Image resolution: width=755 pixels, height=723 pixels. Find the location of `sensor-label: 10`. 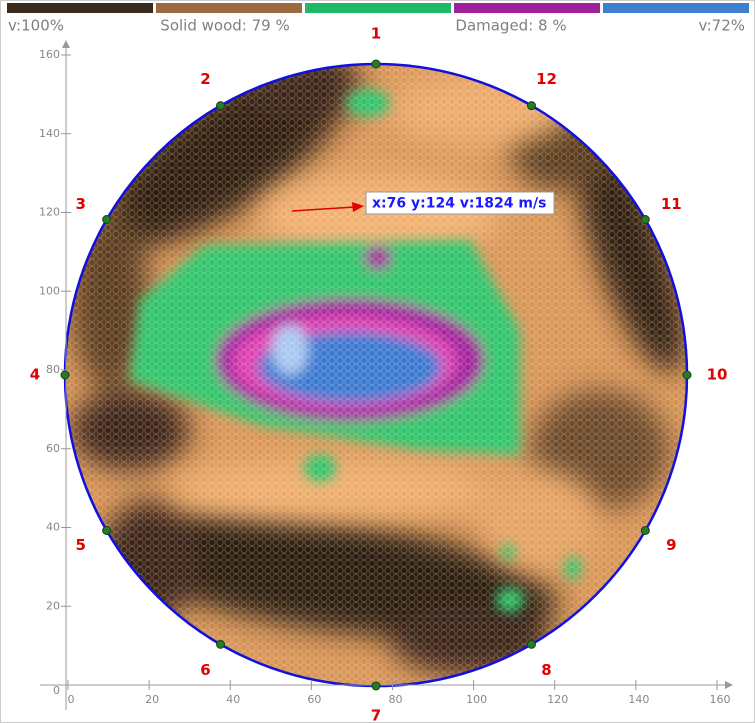

sensor-label: 10 is located at coordinates (717, 375).